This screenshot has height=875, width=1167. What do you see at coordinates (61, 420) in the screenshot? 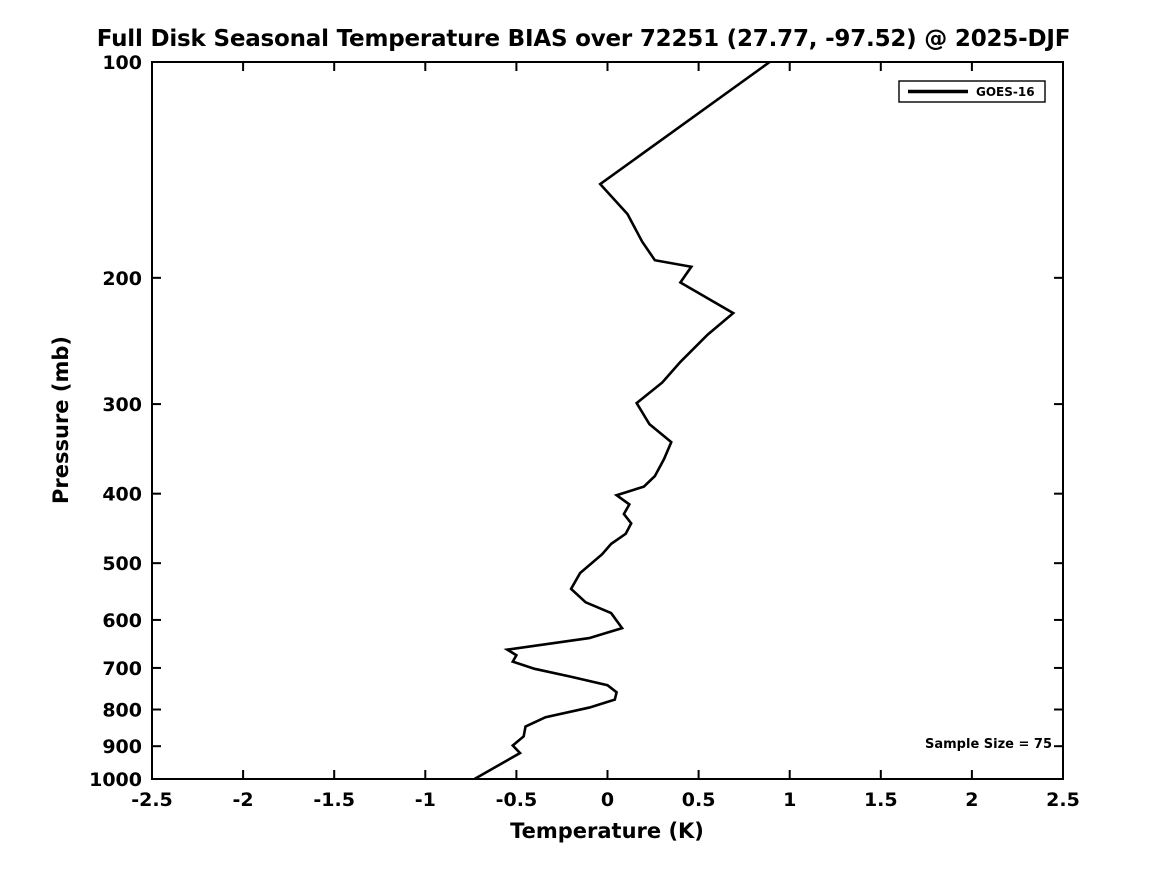
I see `y-axis-title: Pressure (mb)` at bounding box center [61, 420].